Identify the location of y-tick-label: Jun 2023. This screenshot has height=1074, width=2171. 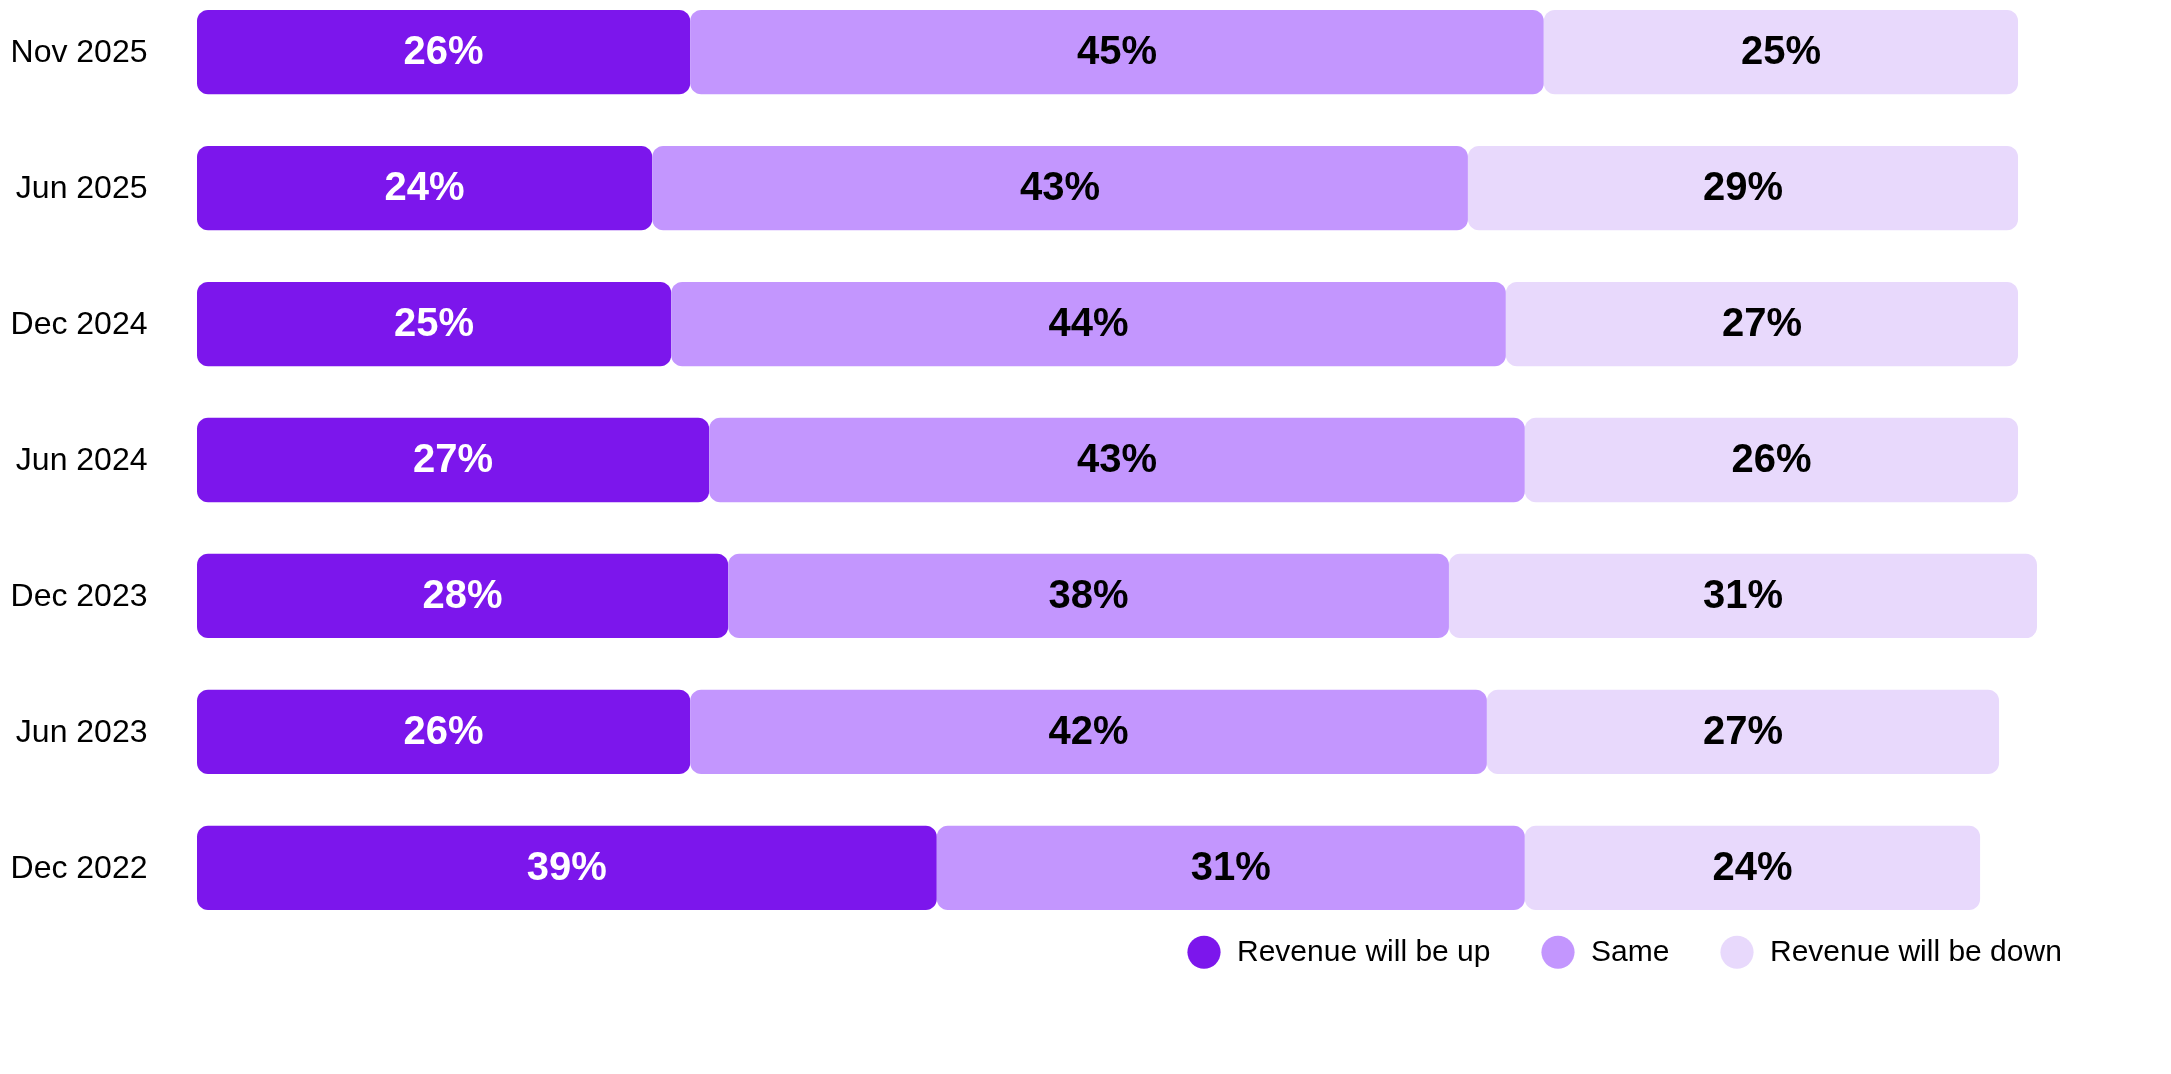
(81, 730).